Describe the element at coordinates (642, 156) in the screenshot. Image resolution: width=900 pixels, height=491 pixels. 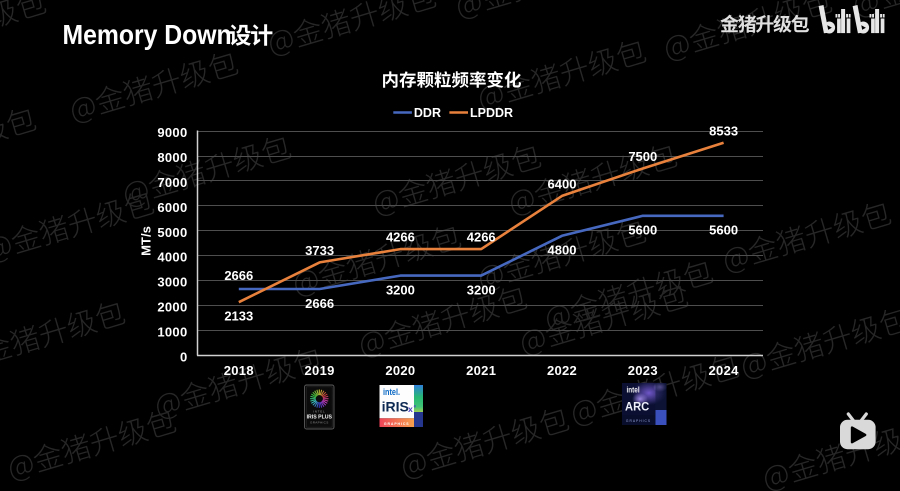
I see `svg-text: 7500` at that location.